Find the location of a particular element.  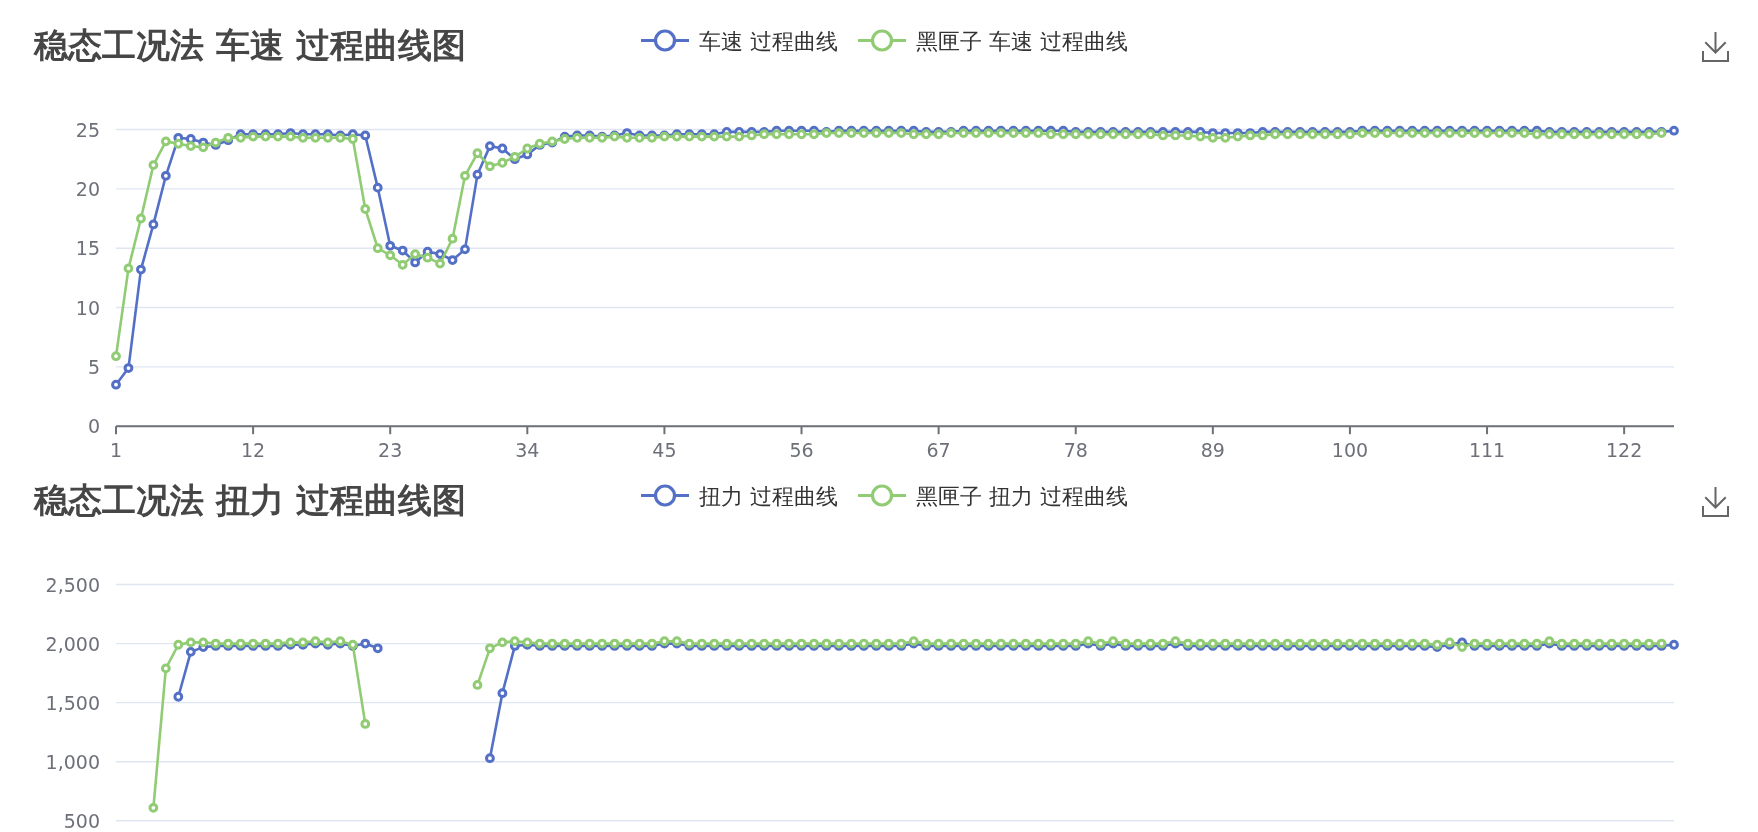

x-tick-label: 56 is located at coordinates (801, 449).